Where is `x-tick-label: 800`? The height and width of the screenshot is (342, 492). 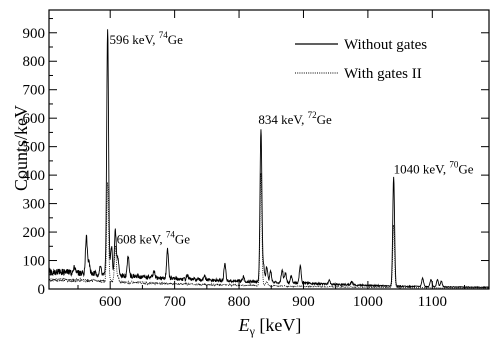 x-tick-label: 800 is located at coordinates (239, 302).